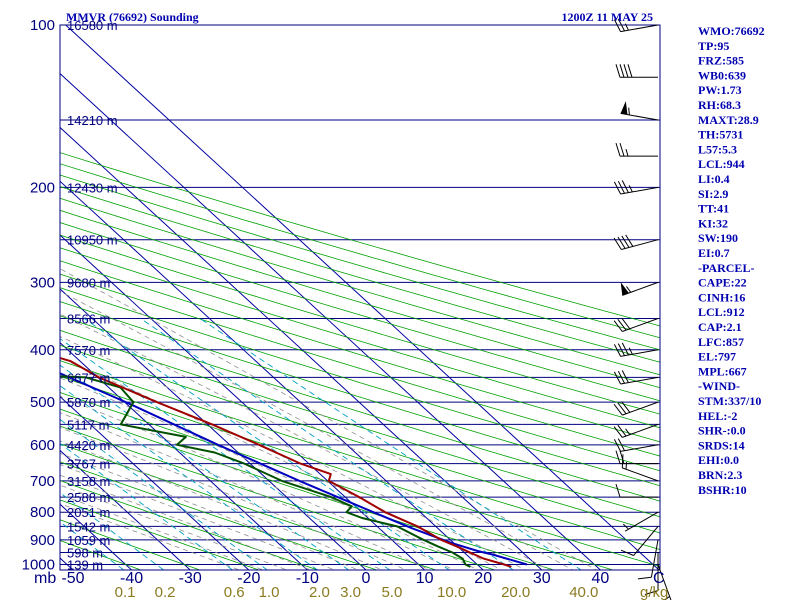 The image size is (800, 600). I want to click on height-label: 6677 m, so click(88, 377).